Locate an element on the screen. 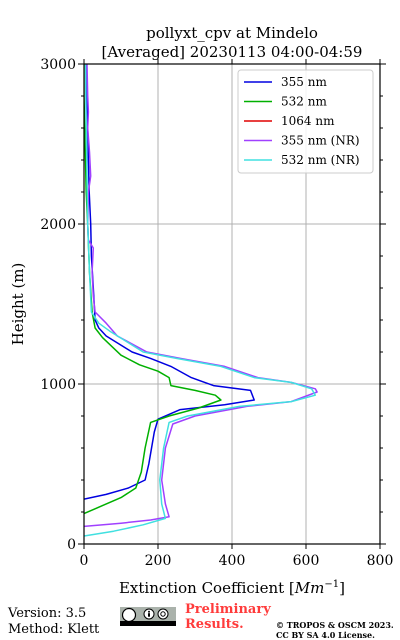 The height and width of the screenshot is (640, 400). cc-icon is located at coordinates (129, 615).